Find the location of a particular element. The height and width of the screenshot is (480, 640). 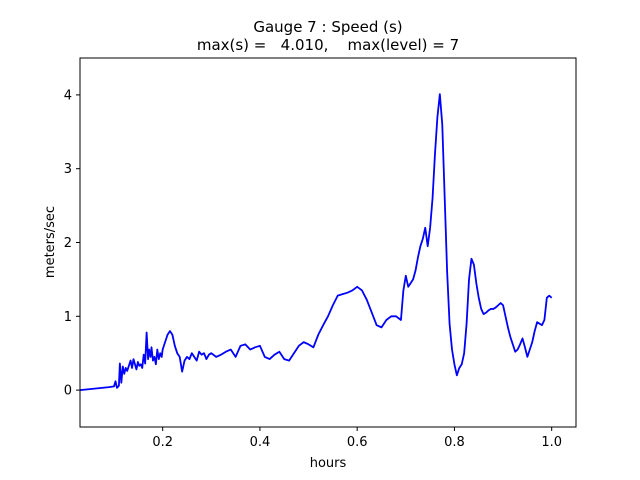

x-axis-label: hours is located at coordinates (328, 463).